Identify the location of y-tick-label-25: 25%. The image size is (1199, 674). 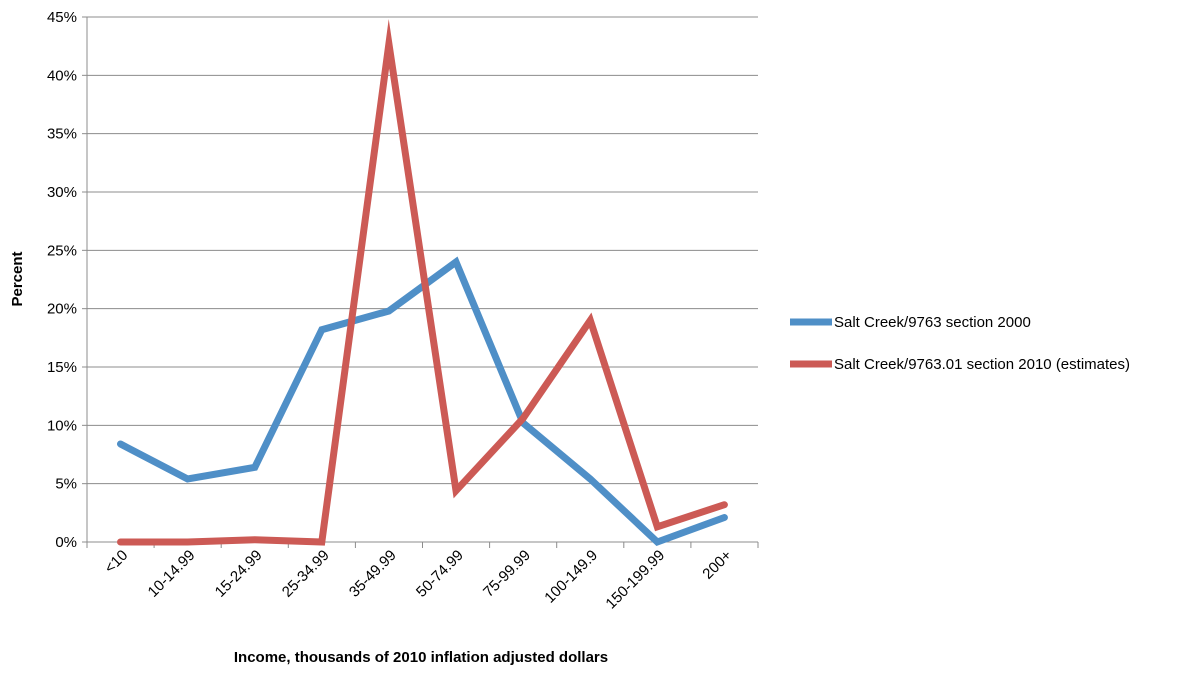
(62, 250).